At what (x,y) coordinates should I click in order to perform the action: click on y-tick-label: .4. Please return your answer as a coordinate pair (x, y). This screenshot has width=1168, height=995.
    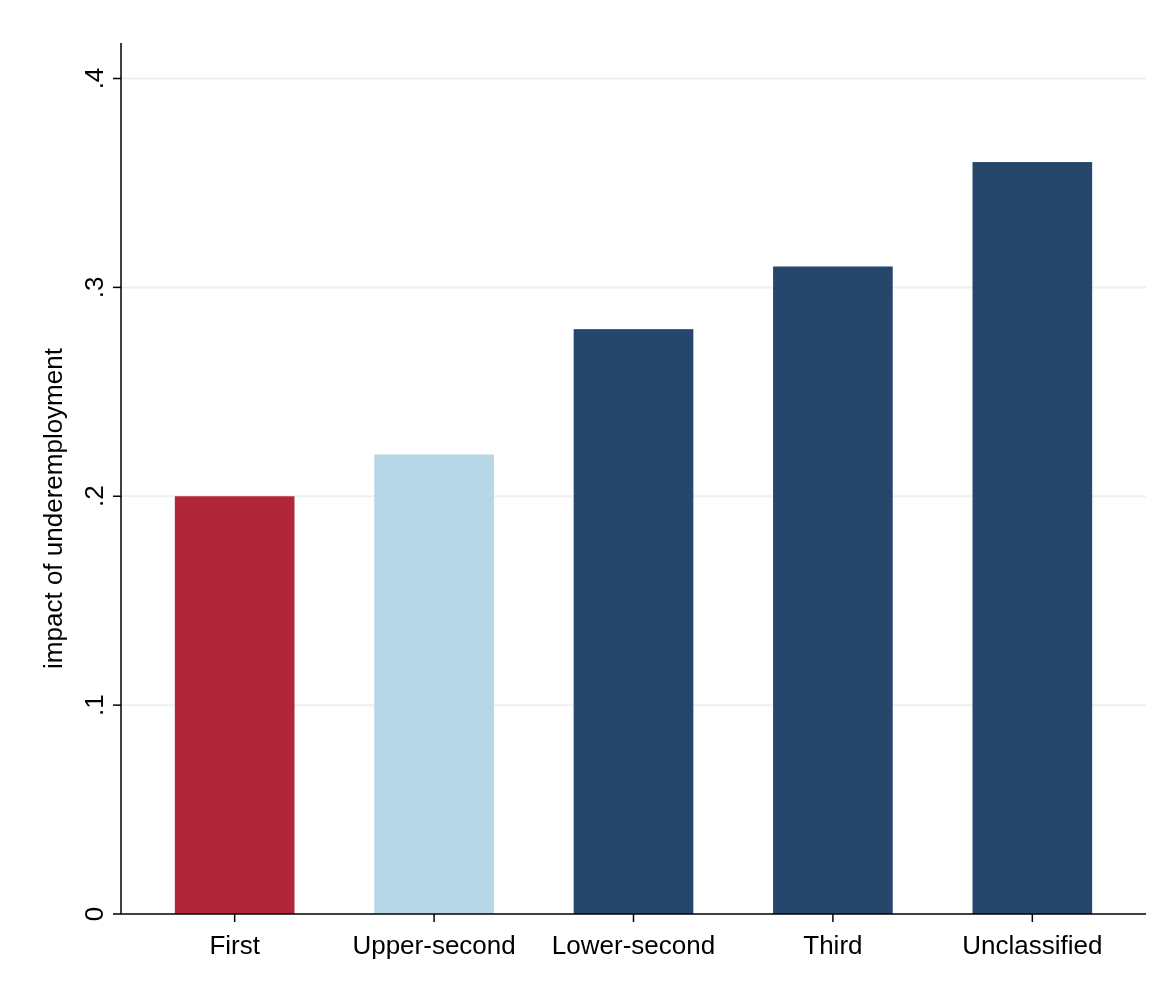
    Looking at the image, I should click on (94, 78).